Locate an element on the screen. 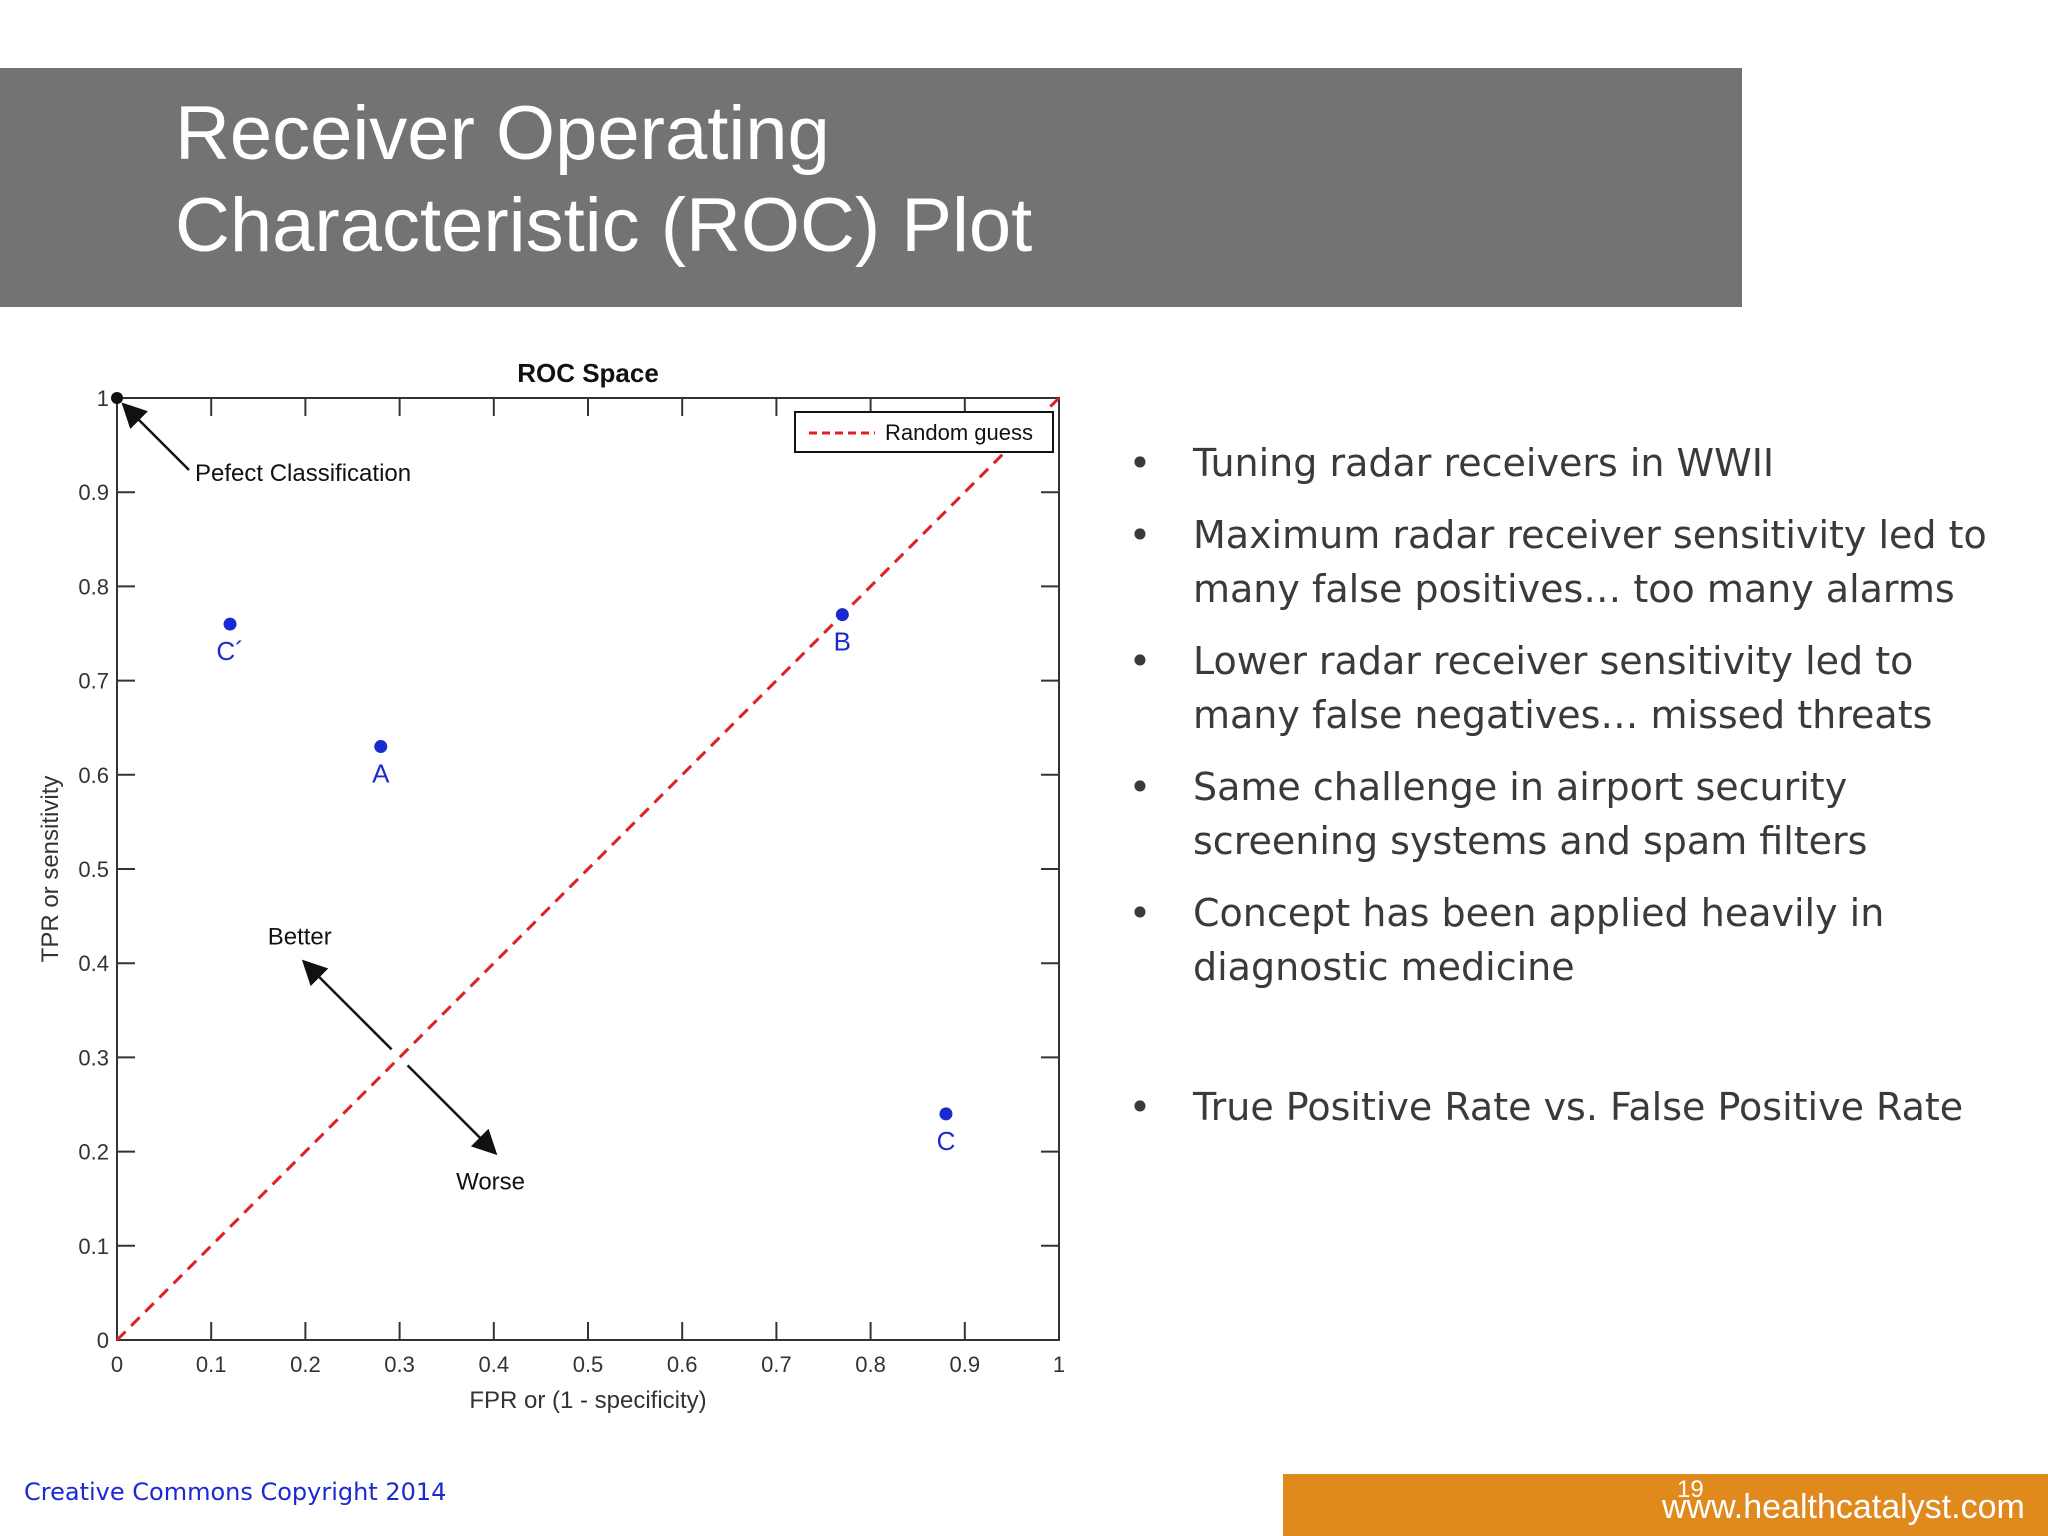 Image resolution: width=2048 pixels, height=1536 pixels. footer-url: www.healthcatalyst.com is located at coordinates (1843, 1507).